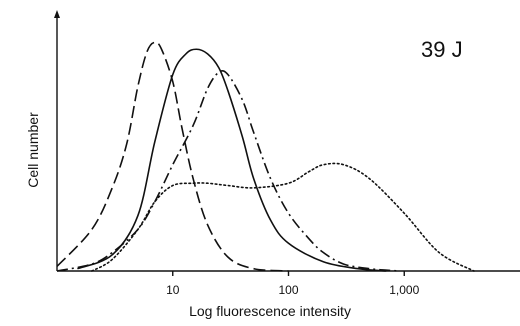  Describe the element at coordinates (288, 290) in the screenshot. I see `x-tick-label-1: 100` at that location.